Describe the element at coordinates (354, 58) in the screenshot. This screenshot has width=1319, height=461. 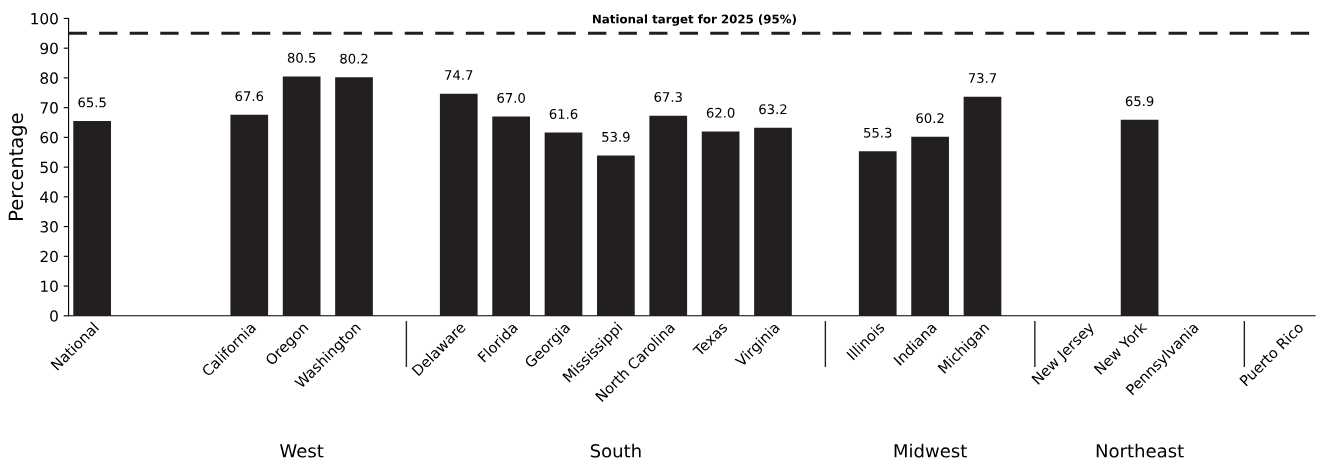
I see `data-label: 80.2` at that location.